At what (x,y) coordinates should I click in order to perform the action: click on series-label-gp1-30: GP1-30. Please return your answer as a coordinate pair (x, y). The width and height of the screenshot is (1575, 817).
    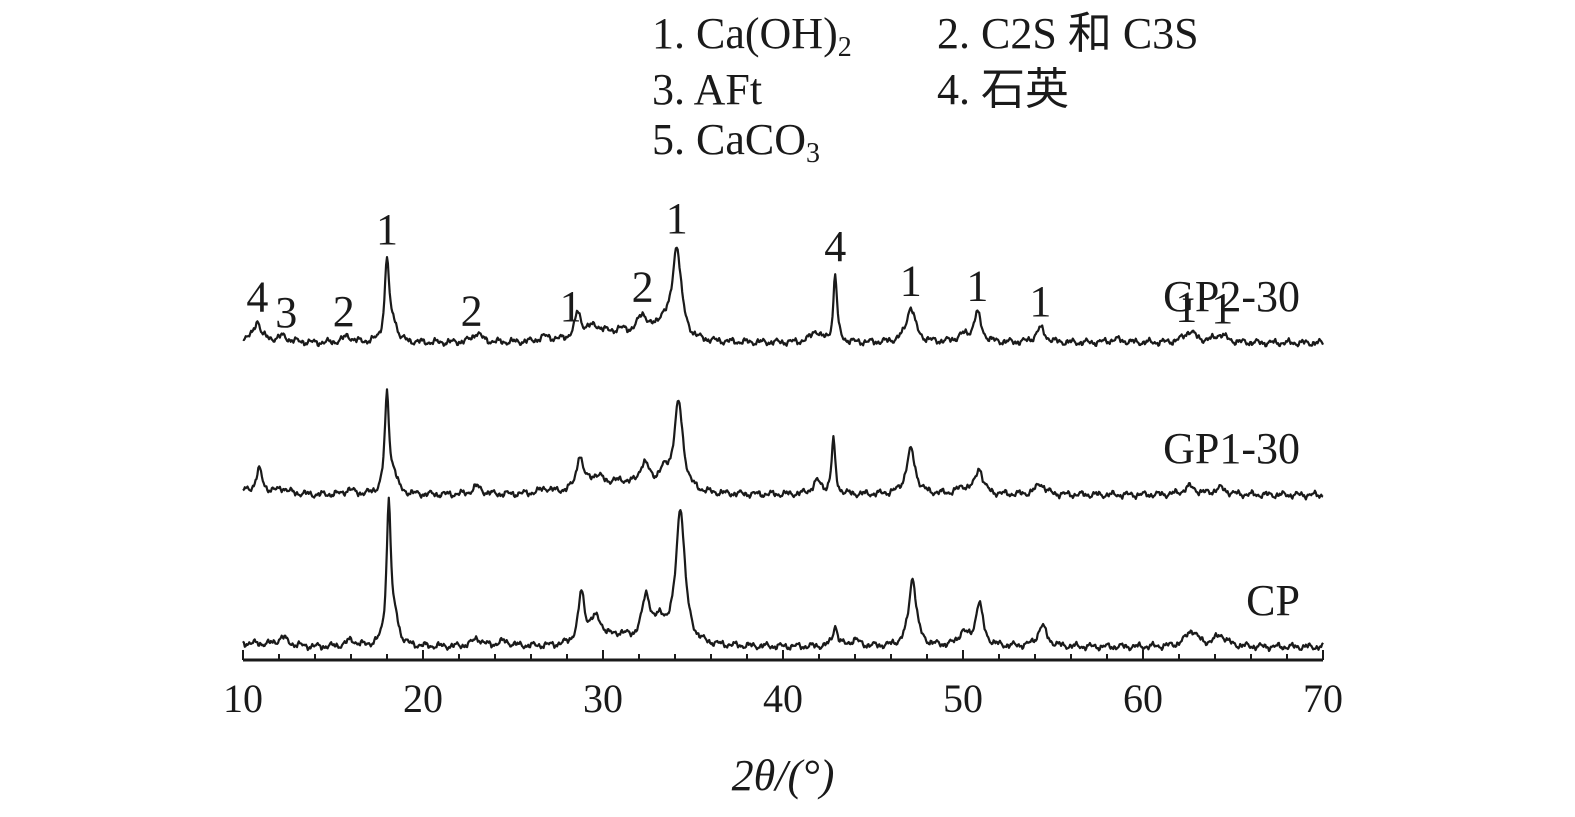
    Looking at the image, I should click on (1231, 448).